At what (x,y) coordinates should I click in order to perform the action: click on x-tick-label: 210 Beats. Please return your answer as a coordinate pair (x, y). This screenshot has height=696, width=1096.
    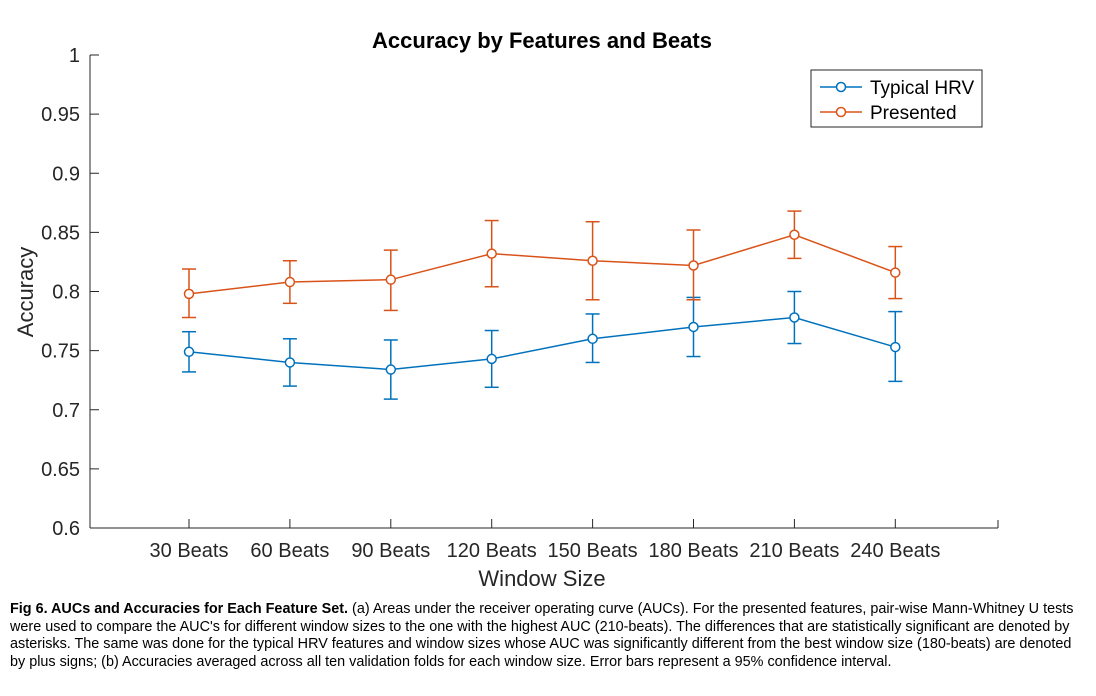
    Looking at the image, I should click on (794, 551).